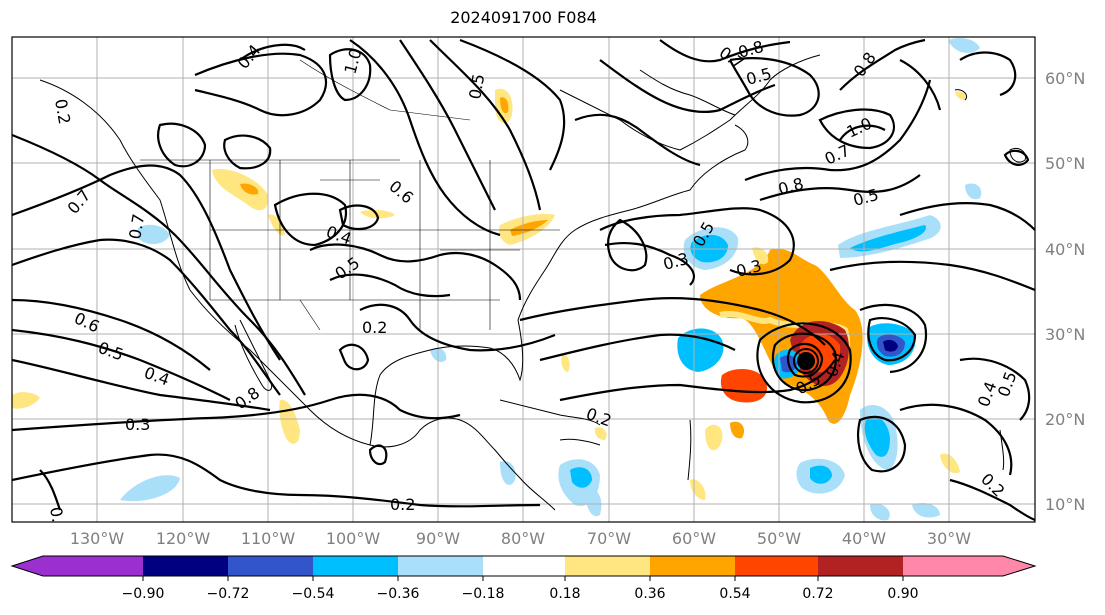  Describe the element at coordinates (817, 594) in the screenshot. I see `colorbar-tick-label: 0.72` at that location.